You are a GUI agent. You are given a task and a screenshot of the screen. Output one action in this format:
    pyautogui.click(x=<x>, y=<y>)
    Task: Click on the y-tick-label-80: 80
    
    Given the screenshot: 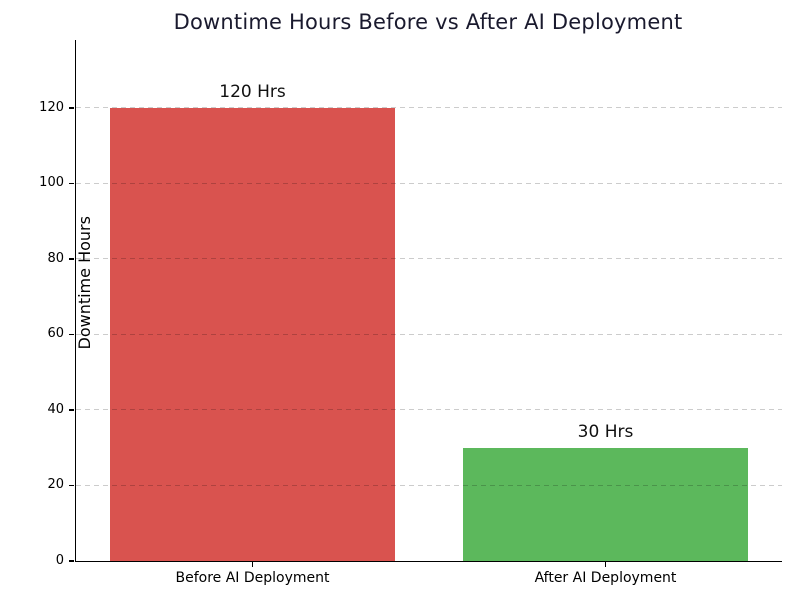 What is the action you would take?
    pyautogui.click(x=55, y=258)
    